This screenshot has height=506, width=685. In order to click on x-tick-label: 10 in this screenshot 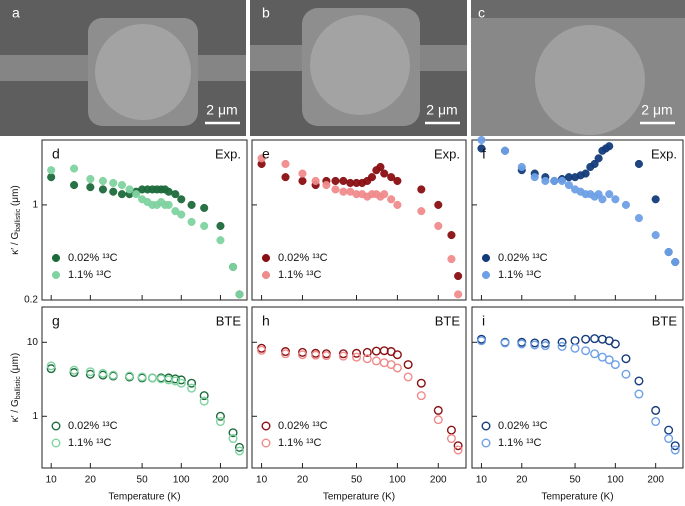, I will do `click(482, 480)`.